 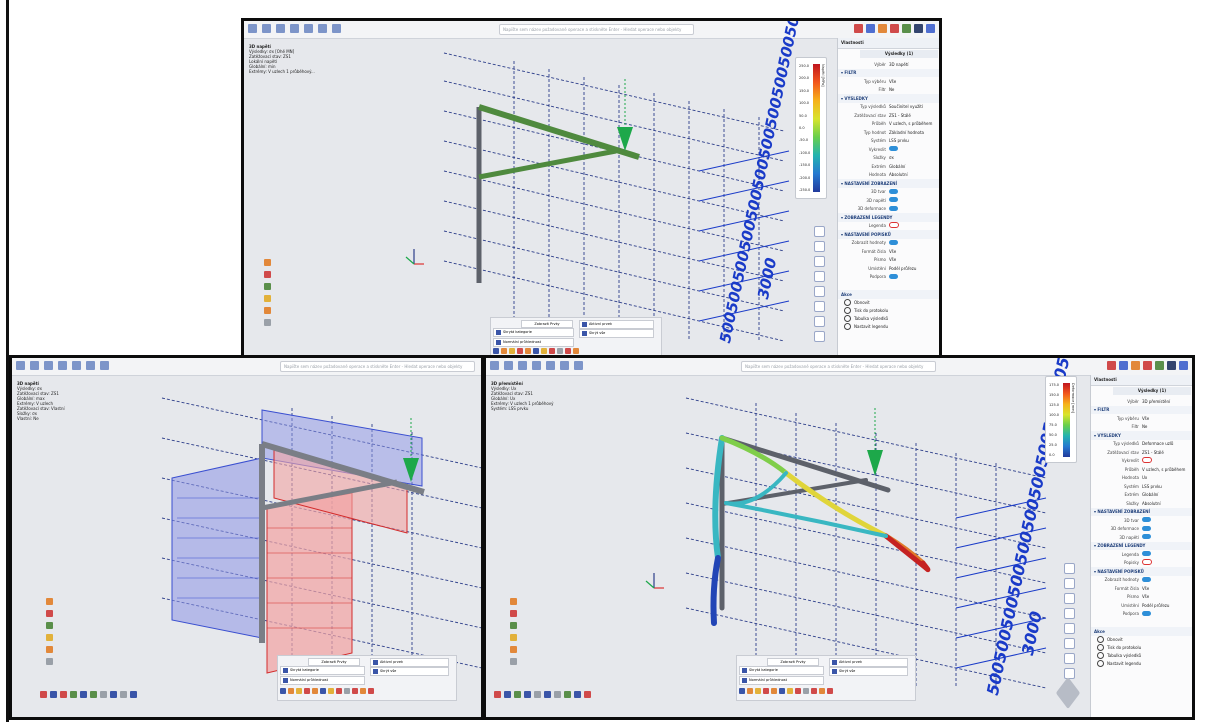 I want to click on view-front-icon, so click(x=819, y=291).